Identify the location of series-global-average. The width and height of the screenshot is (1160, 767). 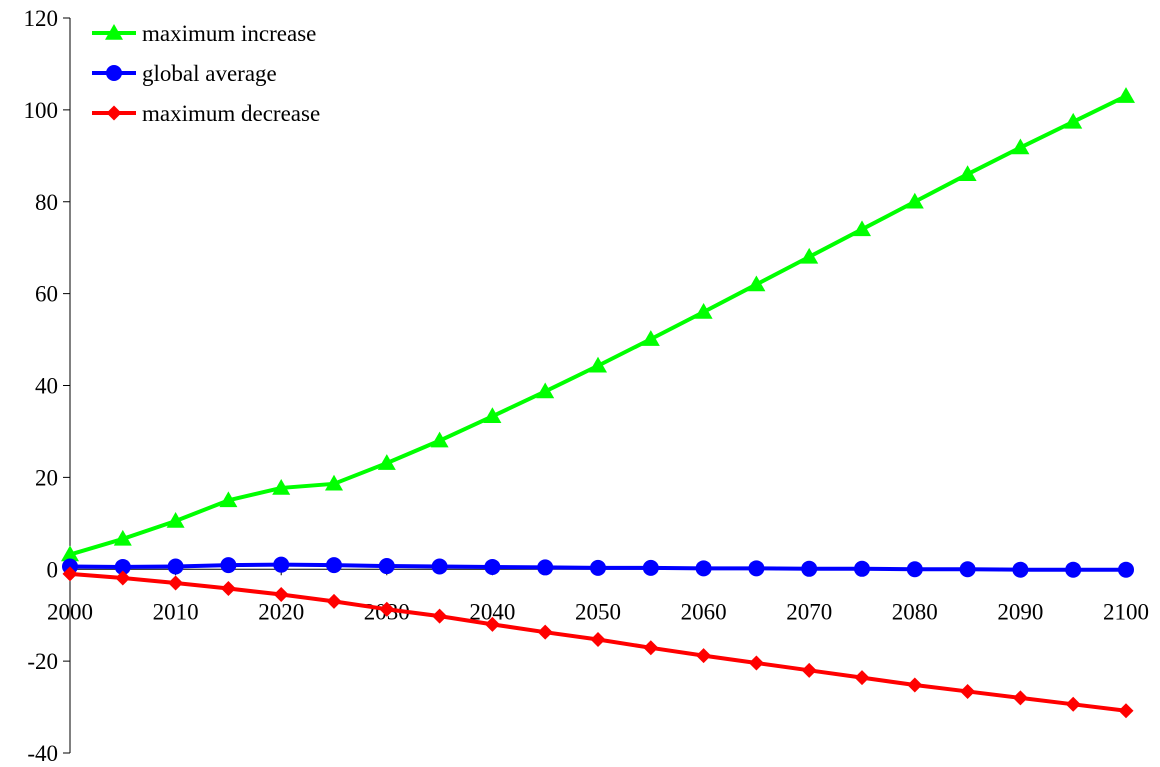
(598, 567).